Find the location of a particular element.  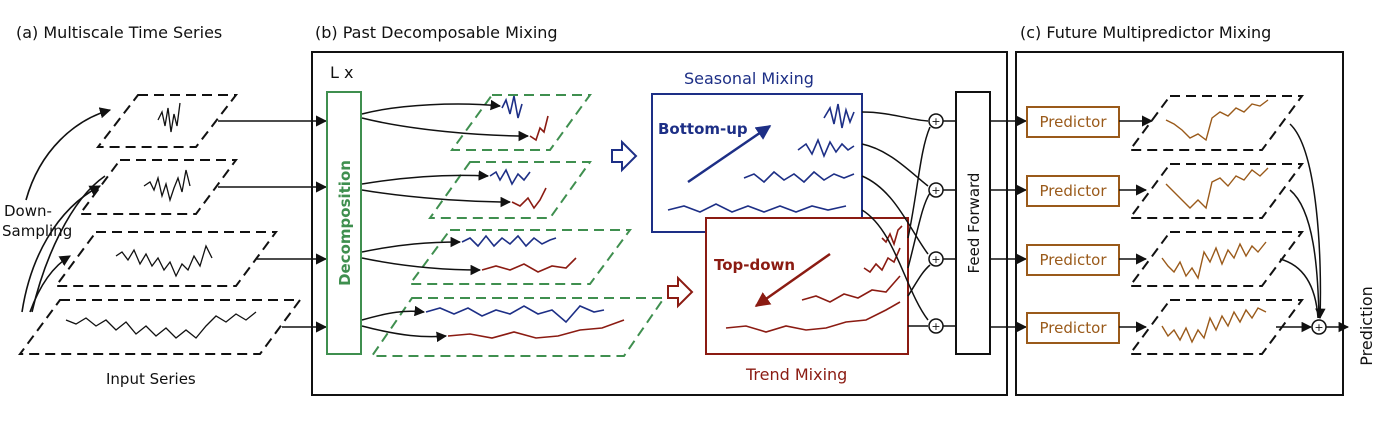

decomposition-label: Decomposition is located at coordinates (345, 223).